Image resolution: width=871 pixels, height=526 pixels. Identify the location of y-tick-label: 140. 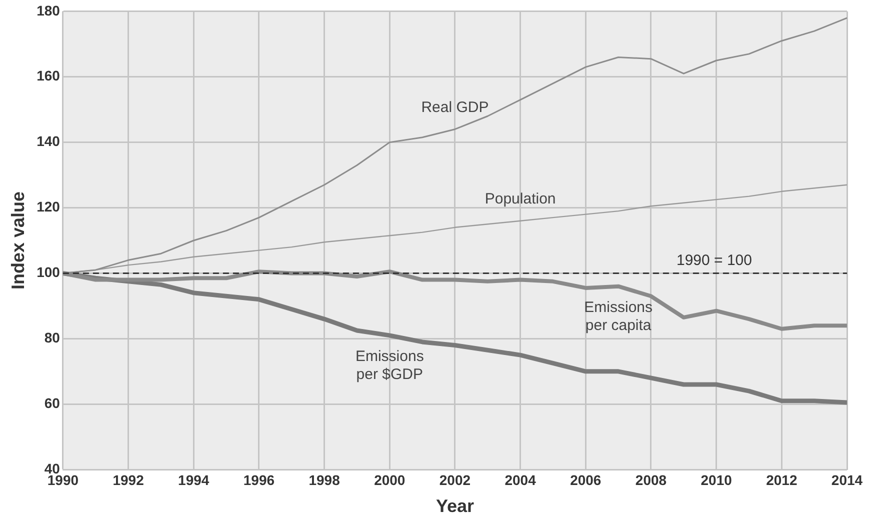
(48, 141).